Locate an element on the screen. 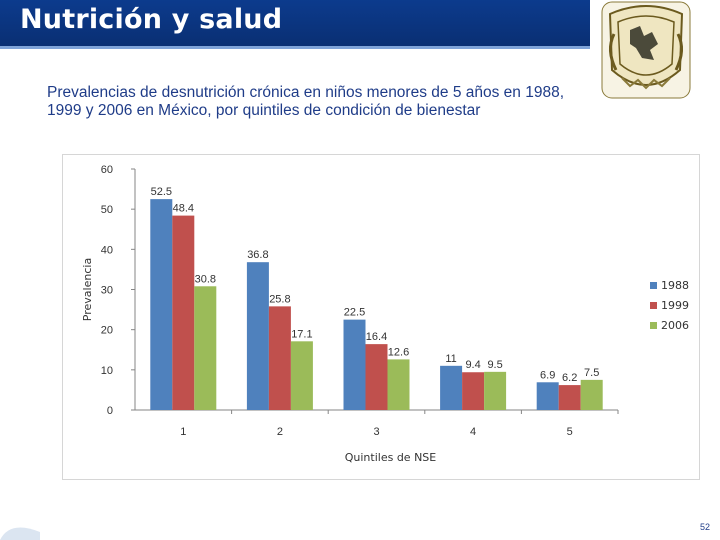  x-axis-label: Quintiles de NSE is located at coordinates (391, 457).